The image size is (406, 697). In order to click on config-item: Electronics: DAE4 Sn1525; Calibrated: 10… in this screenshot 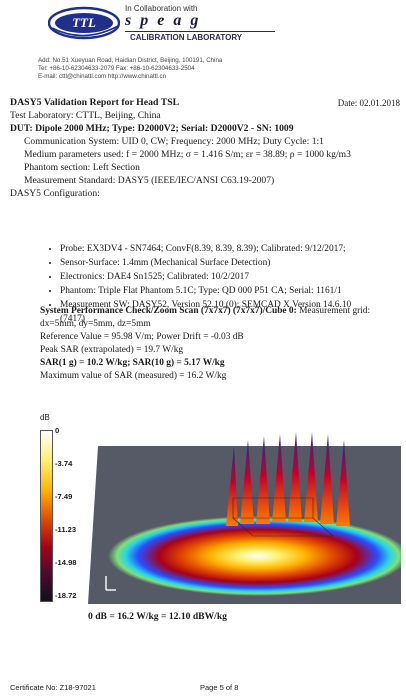, I will do `click(233, 277)`.